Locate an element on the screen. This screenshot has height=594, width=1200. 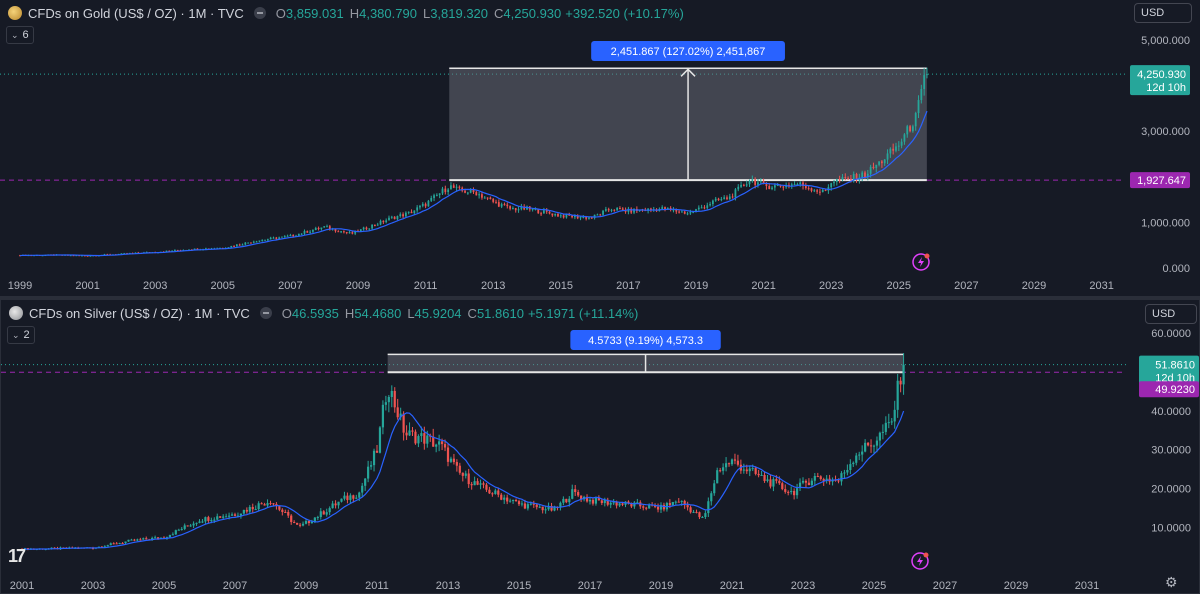
pane-divider is located at coordinates (600, 297).